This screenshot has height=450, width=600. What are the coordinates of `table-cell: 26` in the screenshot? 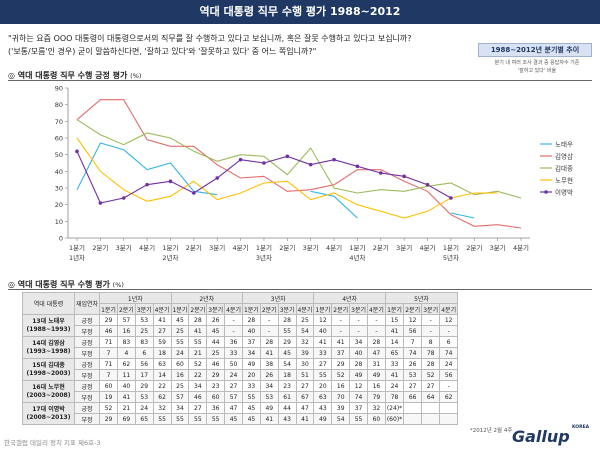 It's located at (216, 320).